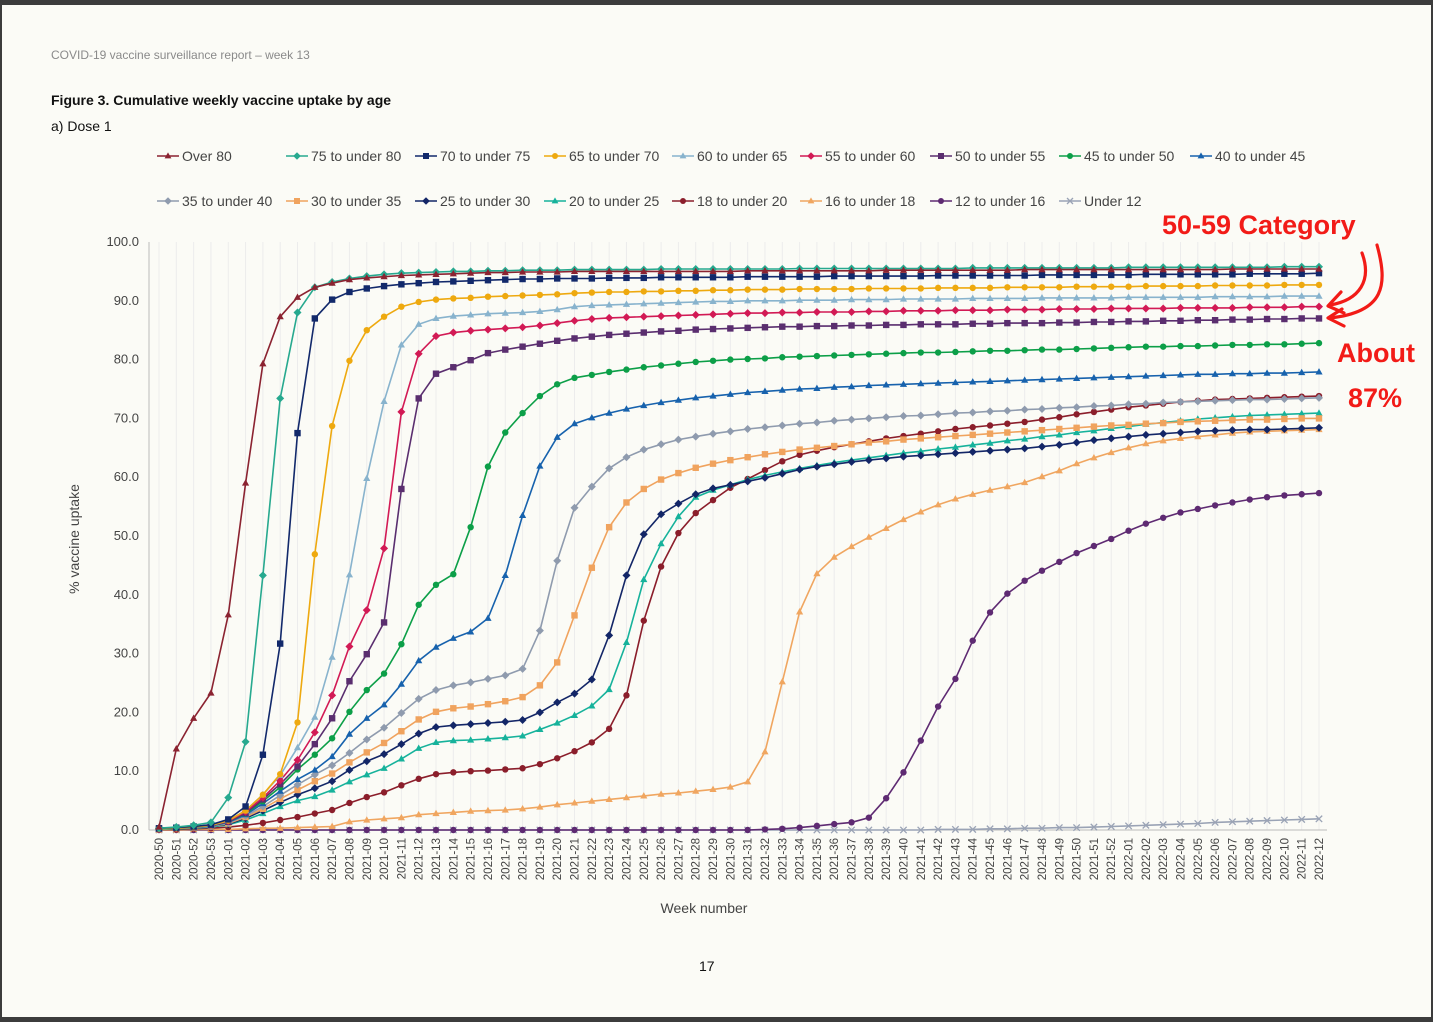 This screenshot has width=1433, height=1022. Describe the element at coordinates (316, 859) in the screenshot. I see `x-tick-label: 2021-06` at that location.